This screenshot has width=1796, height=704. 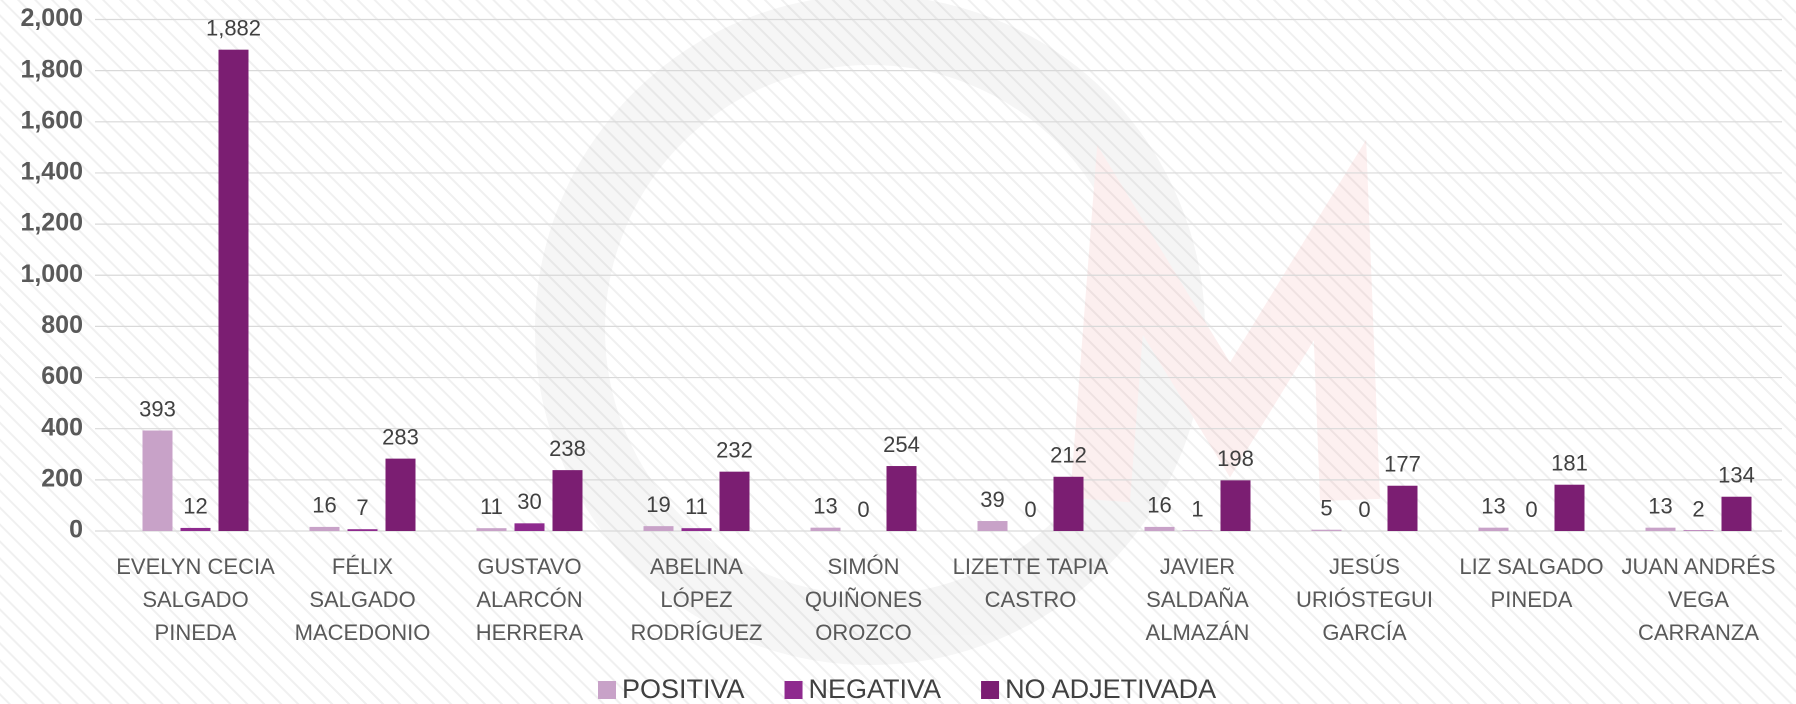 What do you see at coordinates (400, 436) in the screenshot?
I see `data-label: 283` at bounding box center [400, 436].